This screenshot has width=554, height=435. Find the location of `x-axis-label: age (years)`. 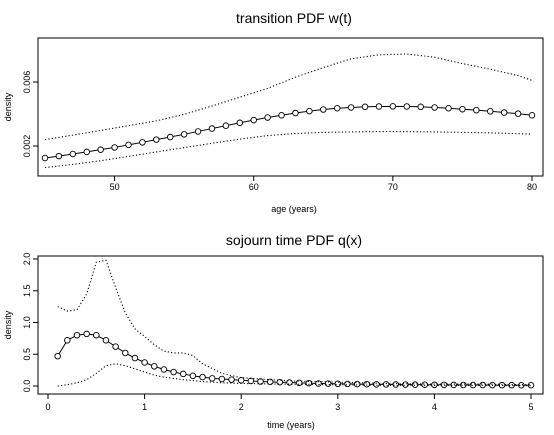

x-axis-label: age (years) is located at coordinates (294, 209).